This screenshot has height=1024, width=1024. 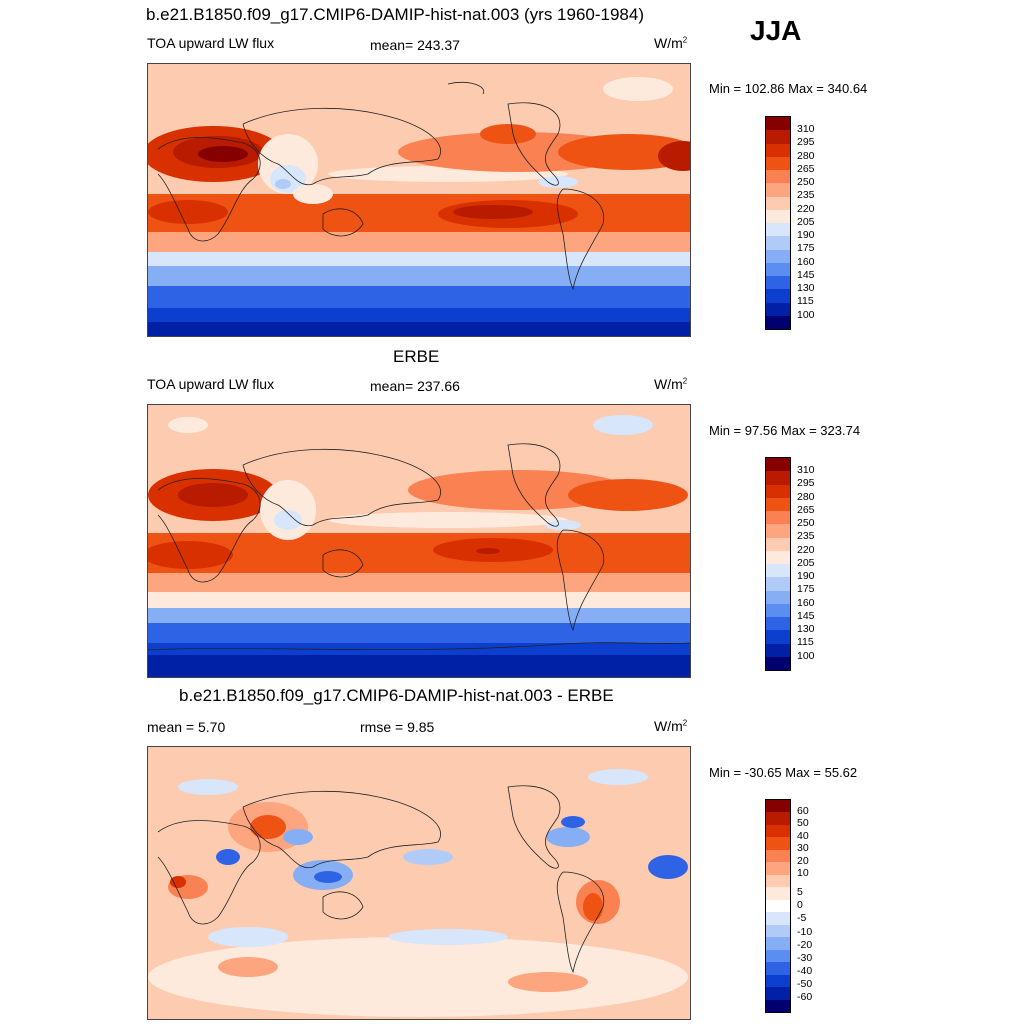 I want to click on colorbar-tick-label: 5, so click(x=800, y=892).